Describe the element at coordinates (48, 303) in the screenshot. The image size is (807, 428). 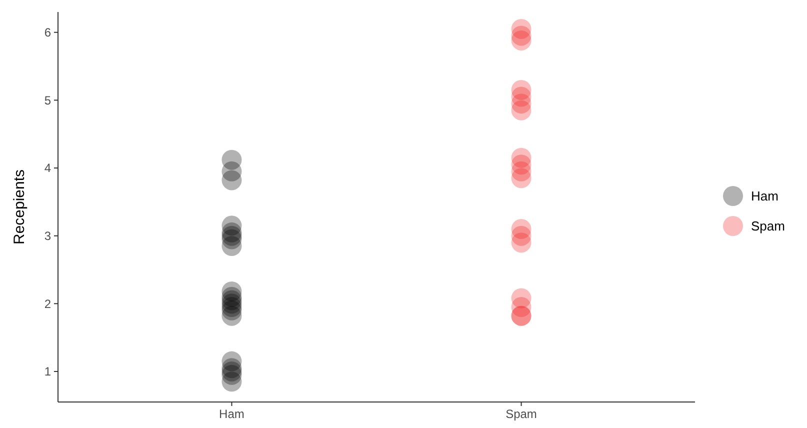
I see `y-tick-label: 2` at that location.